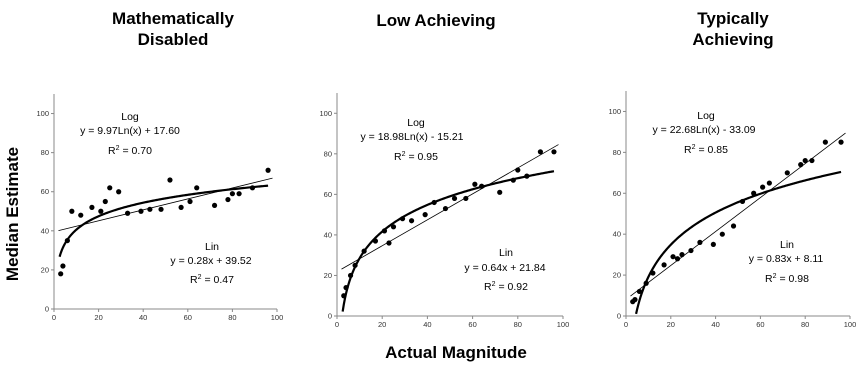  I want to click on lin-fit-equation: y = 0.28x + 39.52, so click(210, 261).